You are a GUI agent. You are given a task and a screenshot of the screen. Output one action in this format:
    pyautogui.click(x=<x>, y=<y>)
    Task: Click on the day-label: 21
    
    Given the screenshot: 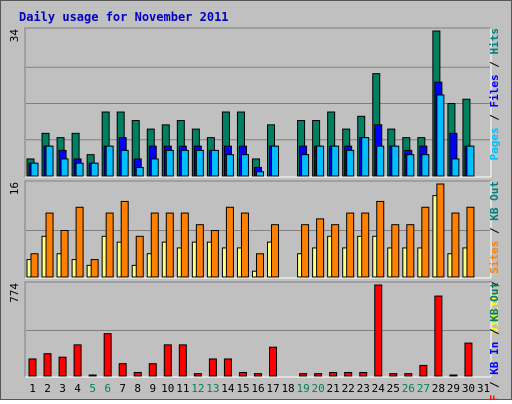 What is the action you would take?
    pyautogui.click(x=333, y=388)
    